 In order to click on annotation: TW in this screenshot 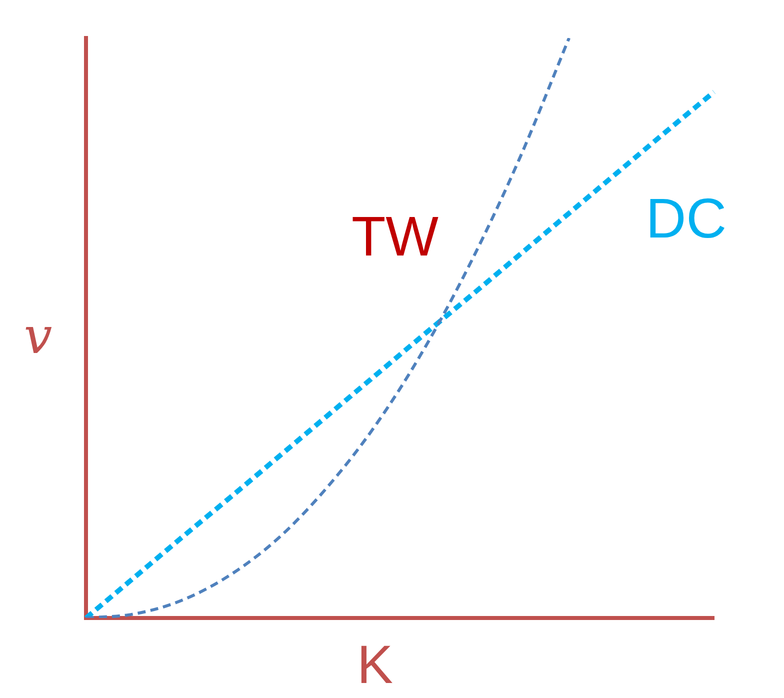, I will do `click(395, 236)`.